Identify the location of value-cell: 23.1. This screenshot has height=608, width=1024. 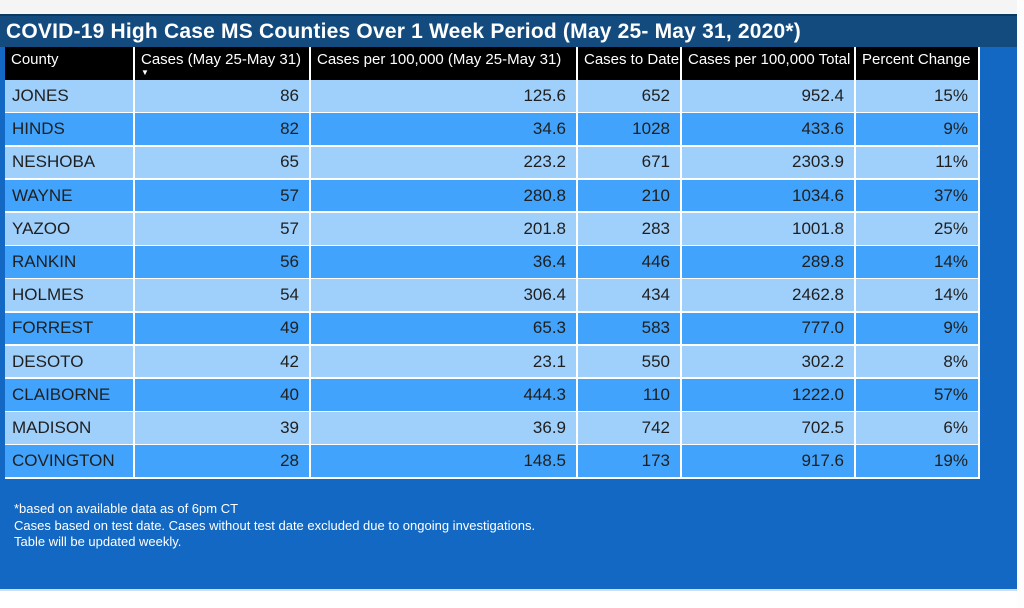
(443, 361).